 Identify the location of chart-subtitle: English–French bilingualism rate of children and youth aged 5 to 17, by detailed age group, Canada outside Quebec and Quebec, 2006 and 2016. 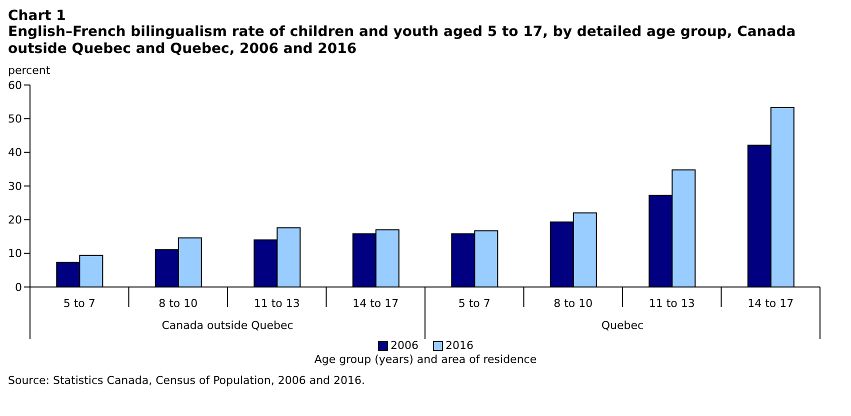
(402, 41).